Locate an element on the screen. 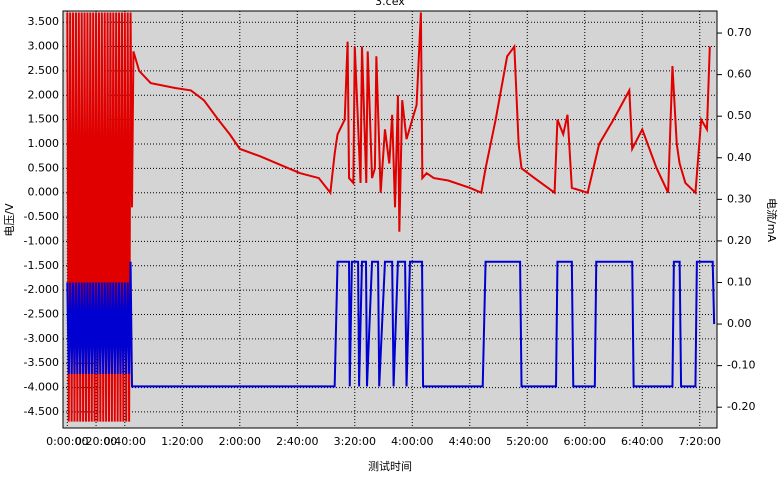 This screenshot has width=781, height=482. y2-tick-label: 0.00 is located at coordinates (739, 323).